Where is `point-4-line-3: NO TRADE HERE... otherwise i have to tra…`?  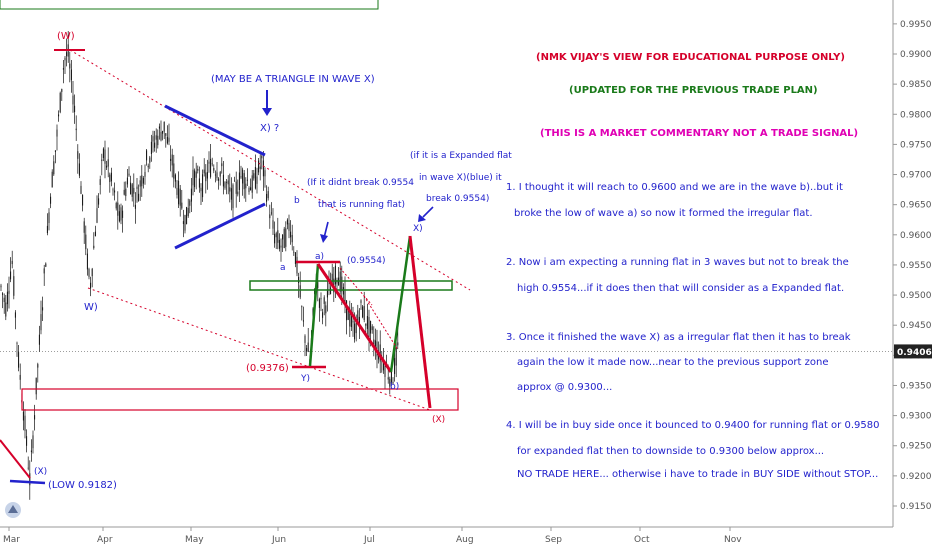
point-4-line-3: NO TRADE HERE... otherwise i have to tra… is located at coordinates (698, 474).